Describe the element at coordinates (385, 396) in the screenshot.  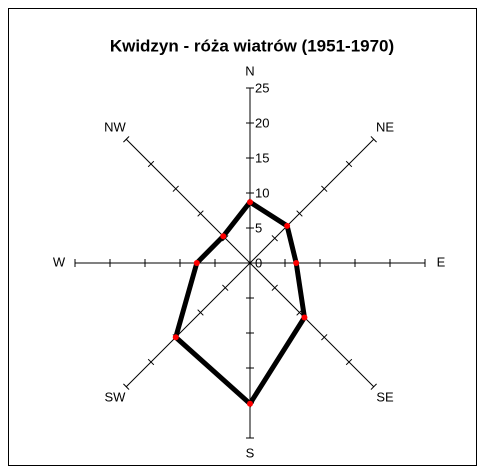
I see `category-label: SE` at that location.